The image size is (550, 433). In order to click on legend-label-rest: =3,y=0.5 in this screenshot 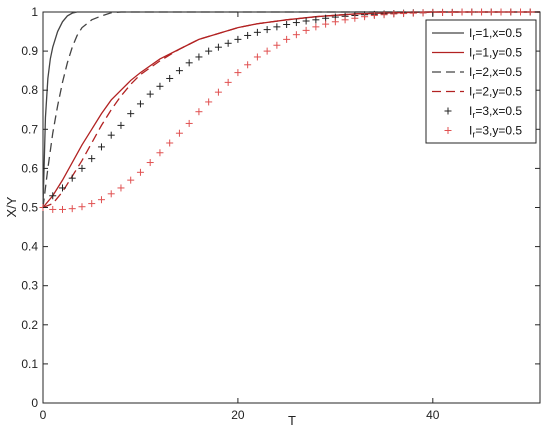, I will do `click(498, 131)`.